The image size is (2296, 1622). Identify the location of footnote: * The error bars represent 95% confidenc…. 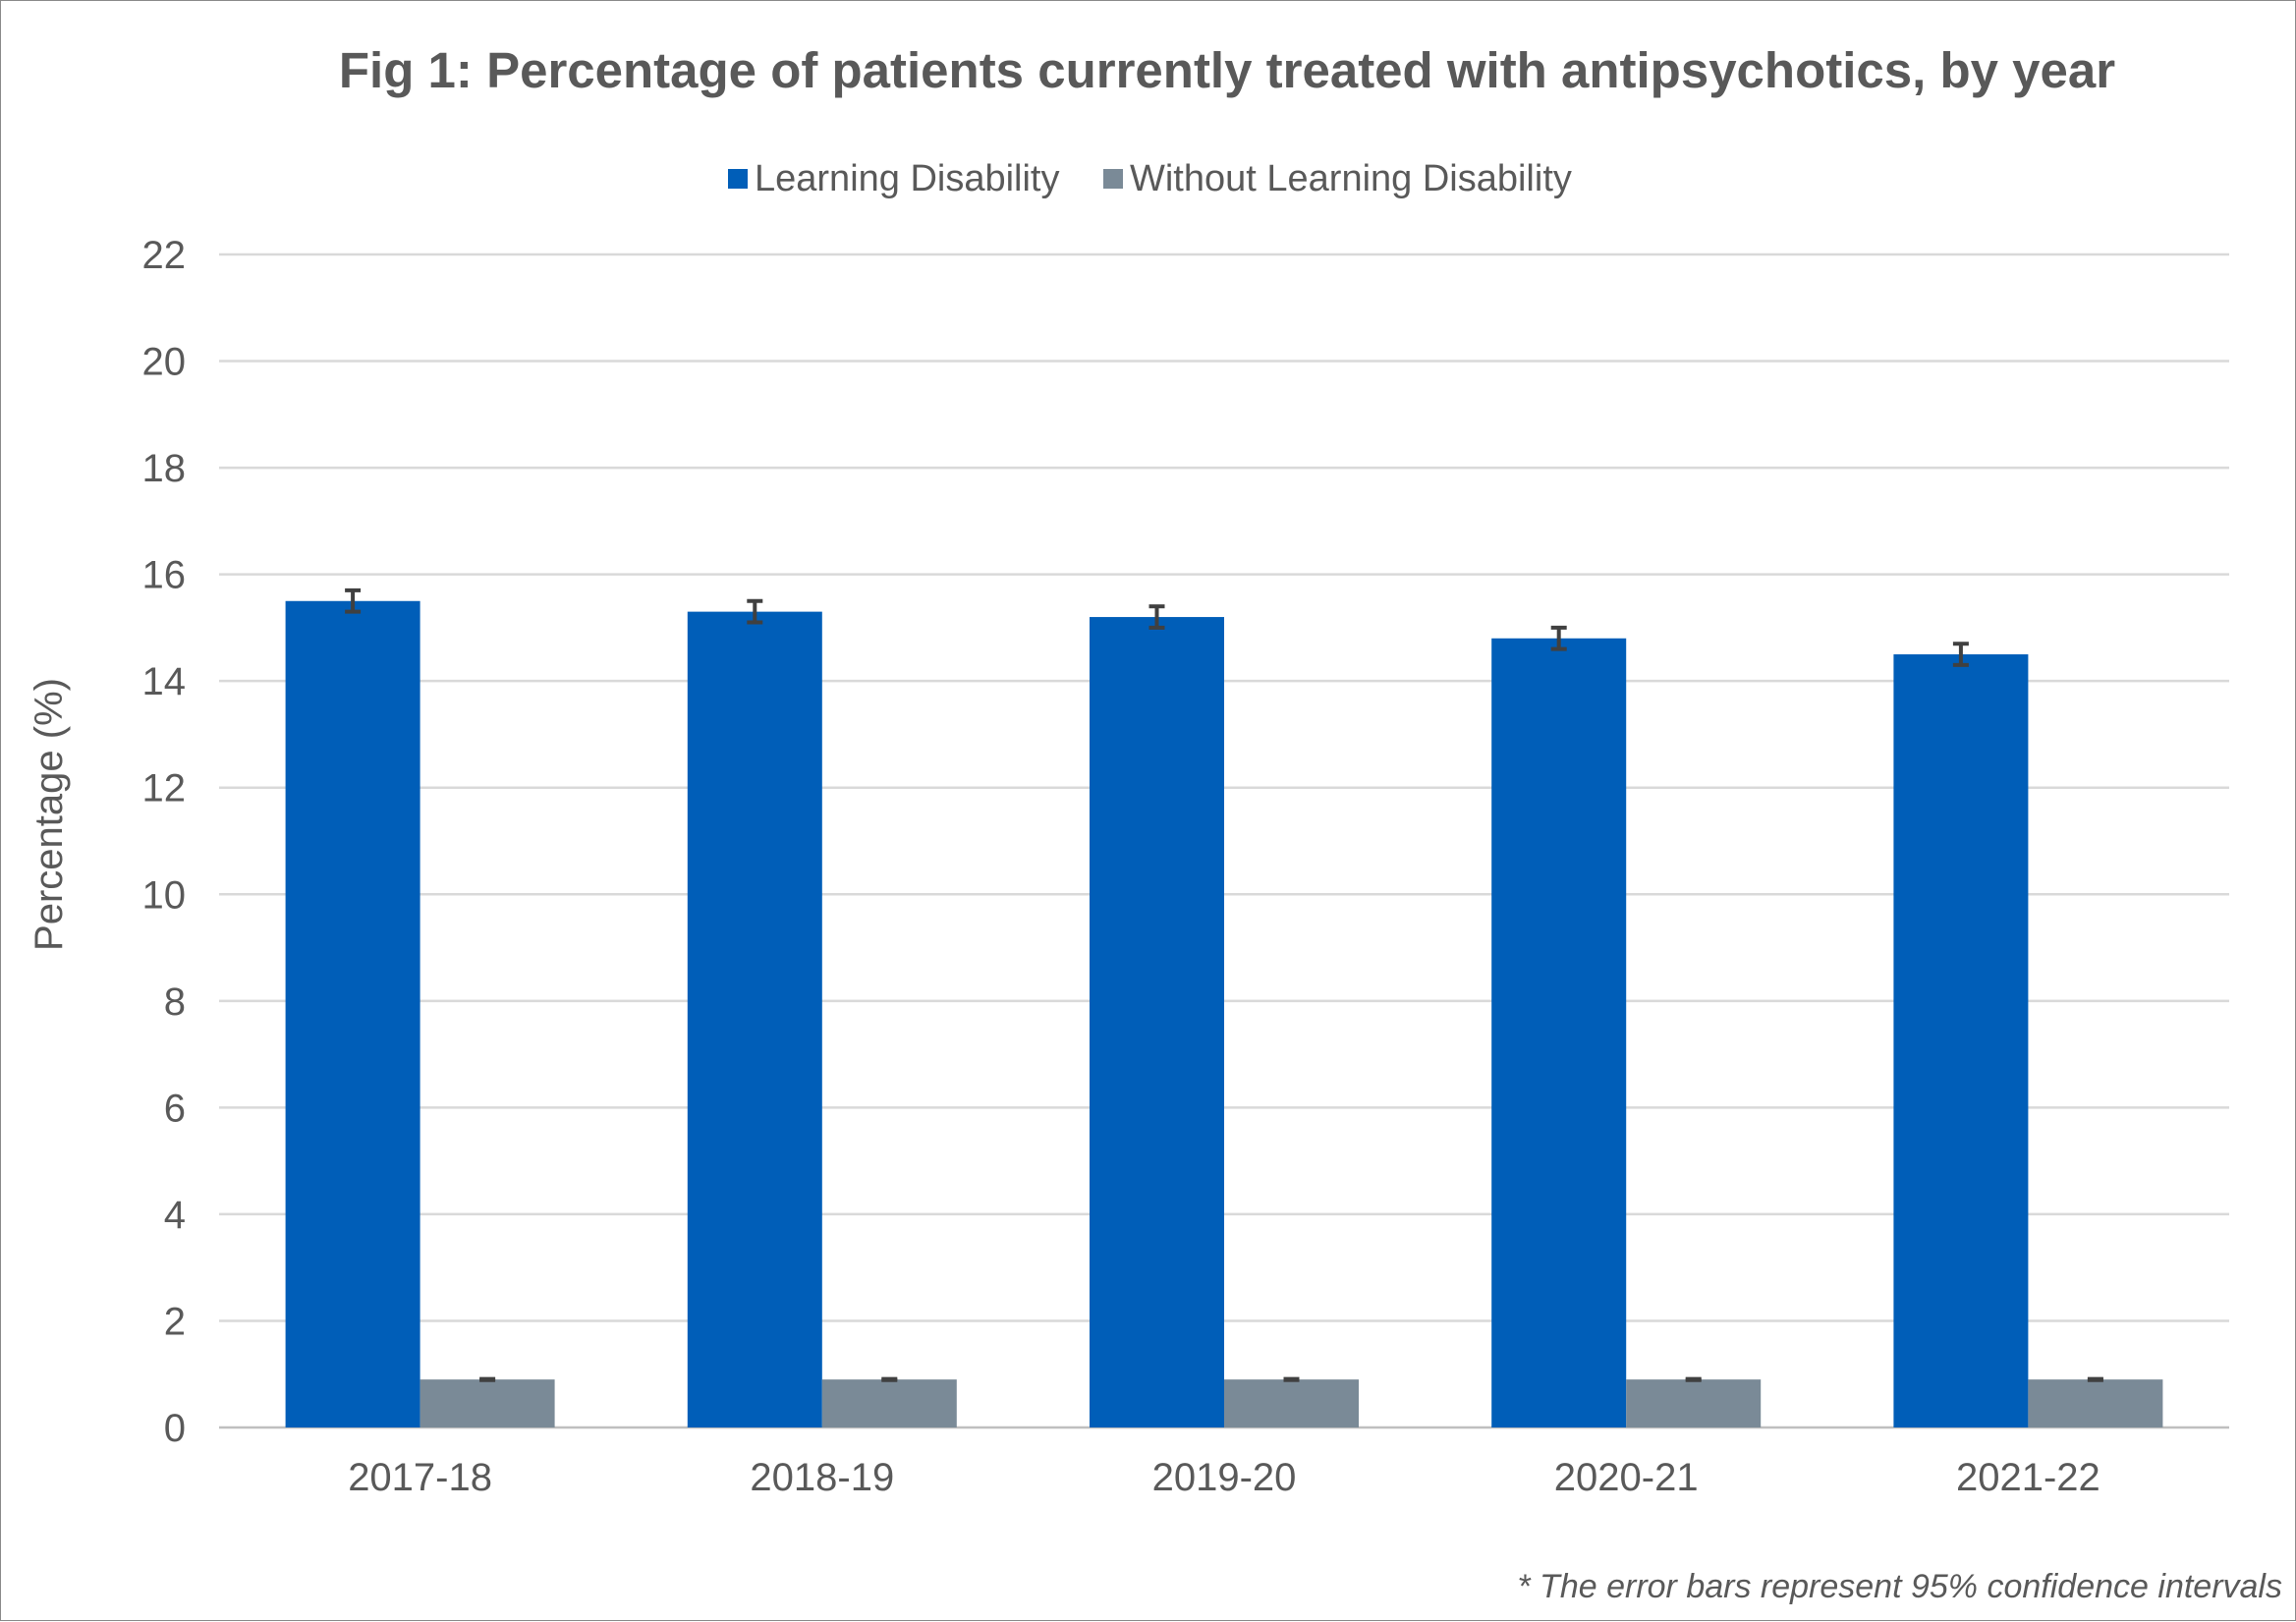
(1899, 1586).